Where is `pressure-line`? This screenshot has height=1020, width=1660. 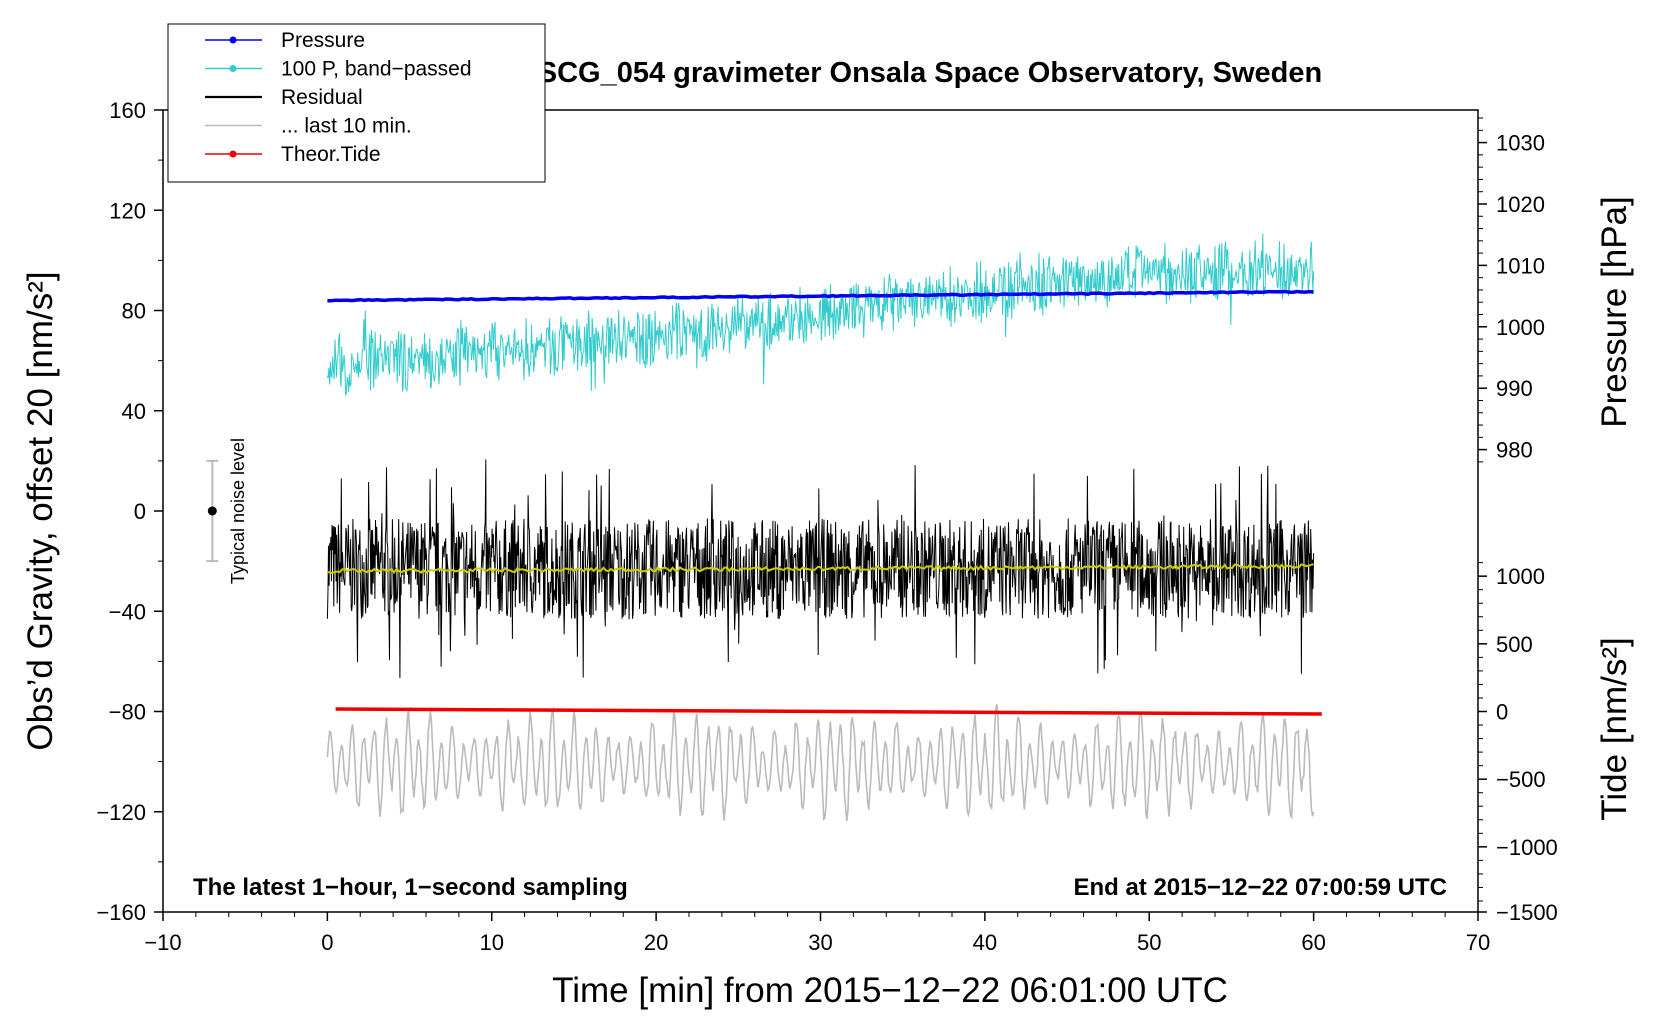 pressure-line is located at coordinates (820, 296).